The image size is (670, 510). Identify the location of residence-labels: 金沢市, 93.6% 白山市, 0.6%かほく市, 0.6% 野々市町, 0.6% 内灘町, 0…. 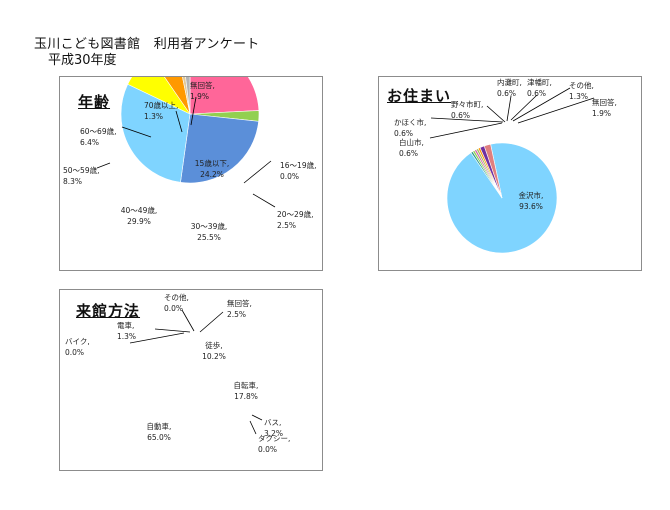
(505, 144).